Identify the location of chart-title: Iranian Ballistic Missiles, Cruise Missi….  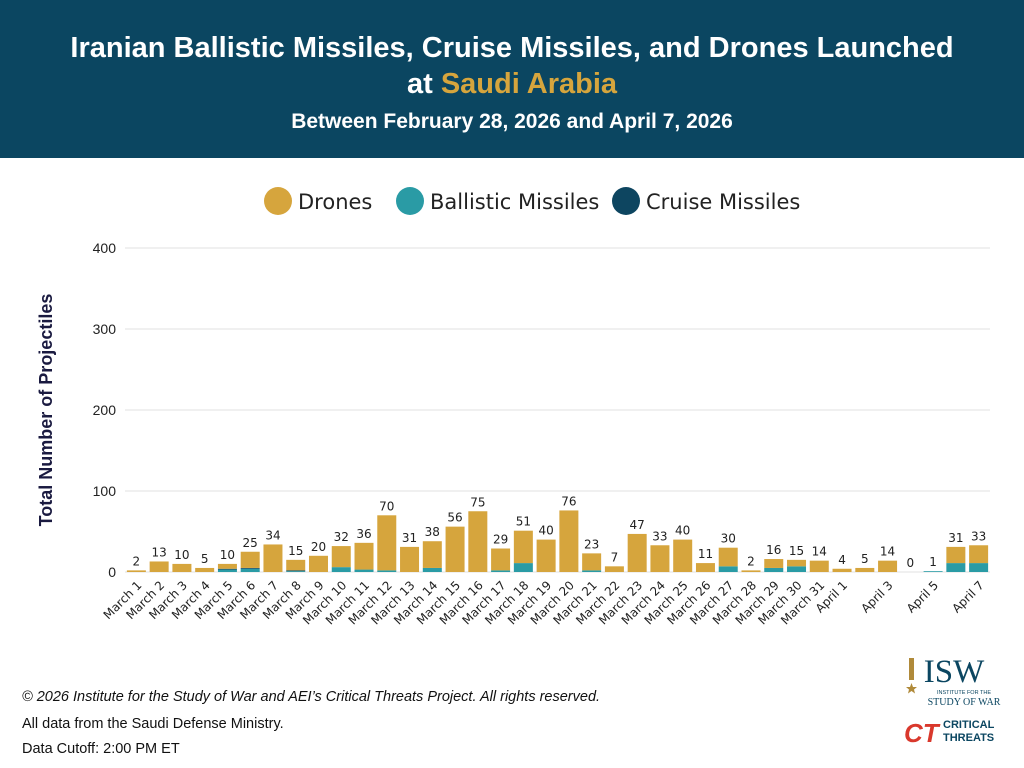
(512, 66).